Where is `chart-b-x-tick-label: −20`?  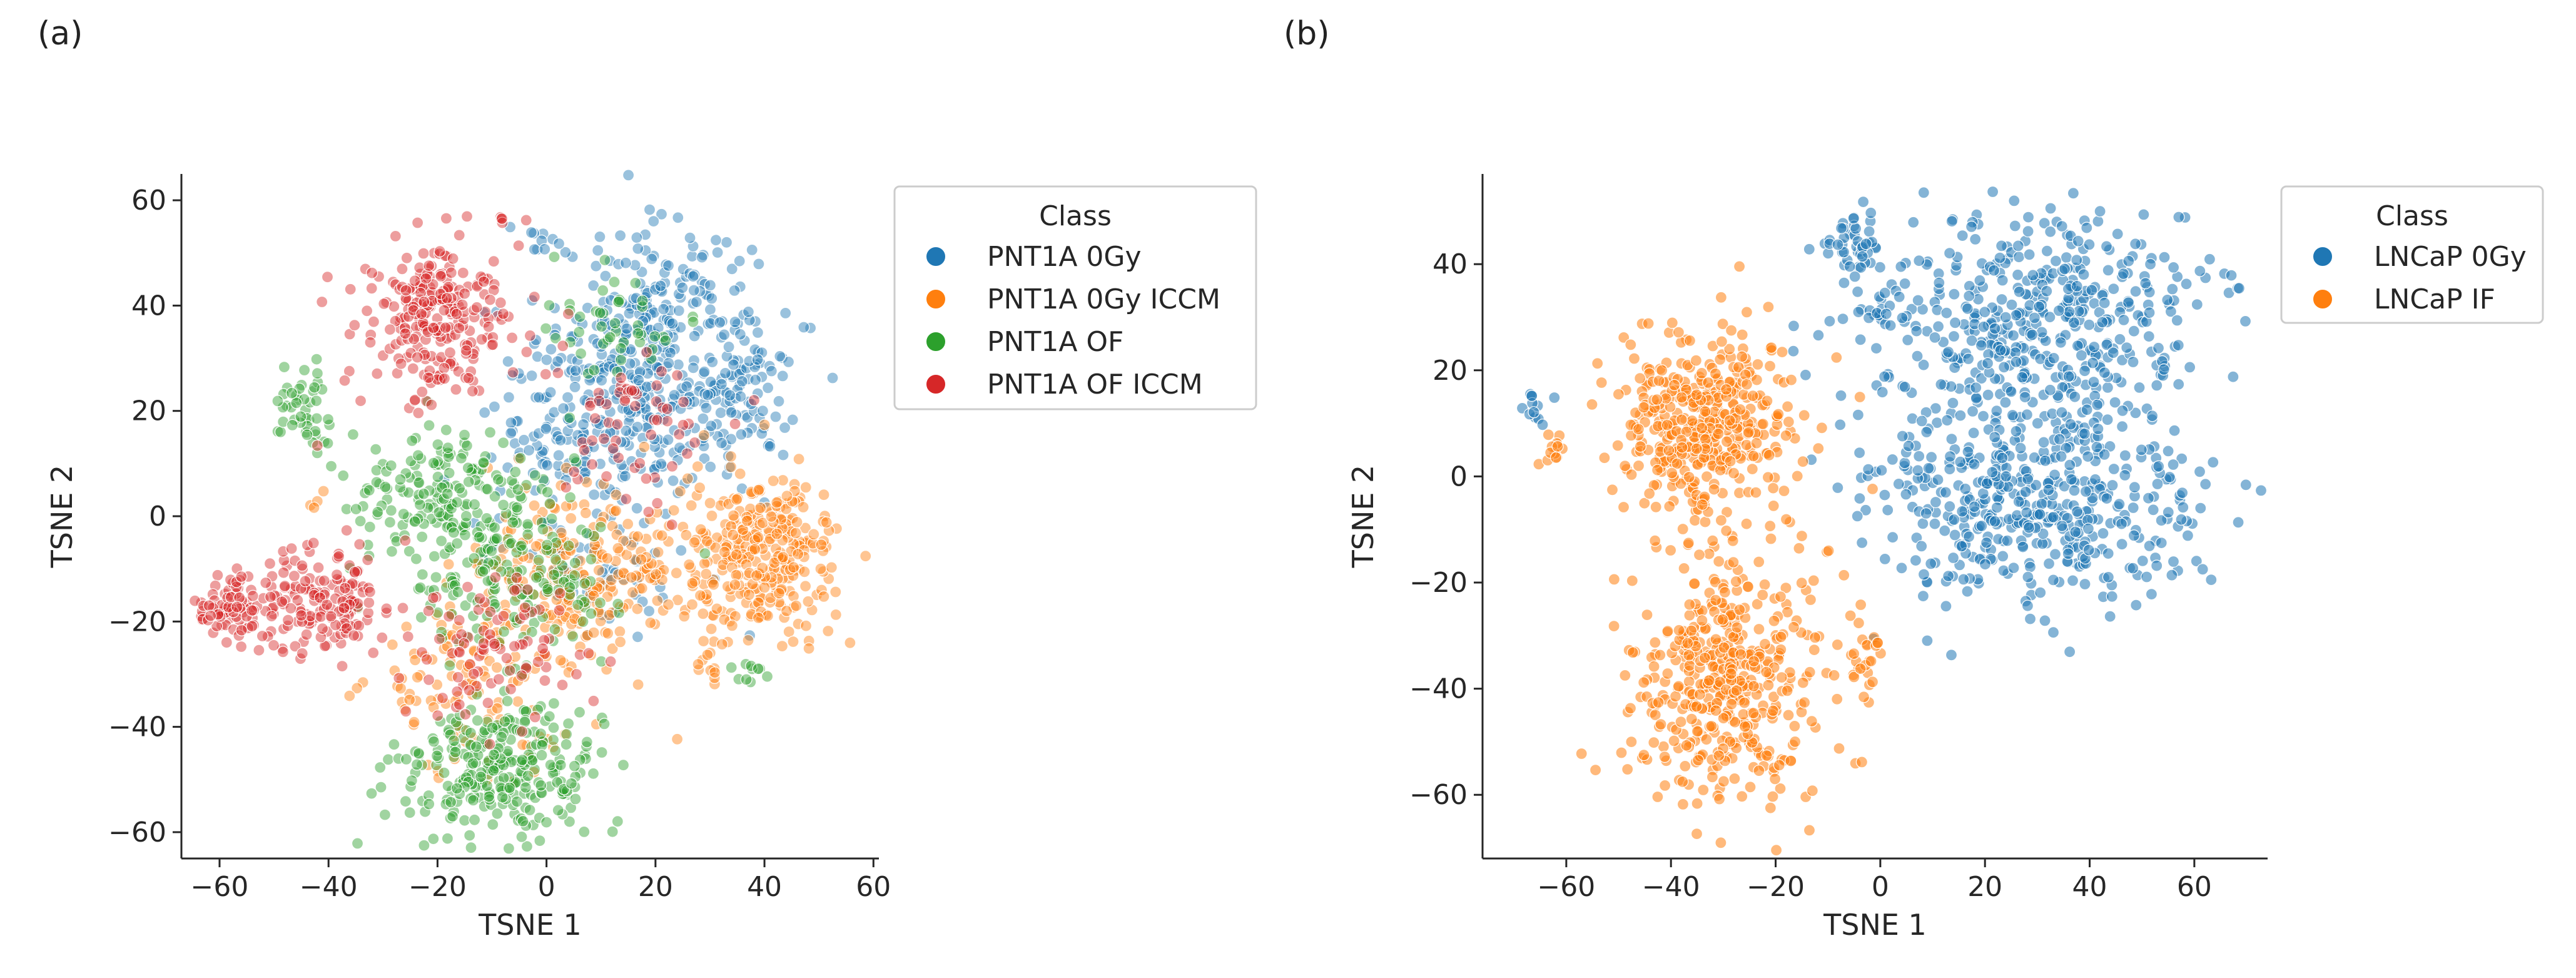 chart-b-x-tick-label: −20 is located at coordinates (1776, 887).